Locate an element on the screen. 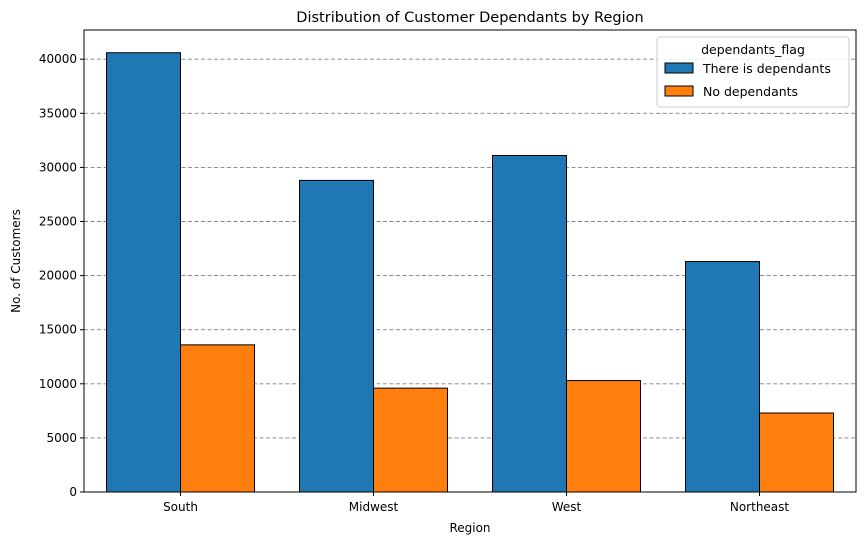  bar-south-no-dependants is located at coordinates (217, 418).